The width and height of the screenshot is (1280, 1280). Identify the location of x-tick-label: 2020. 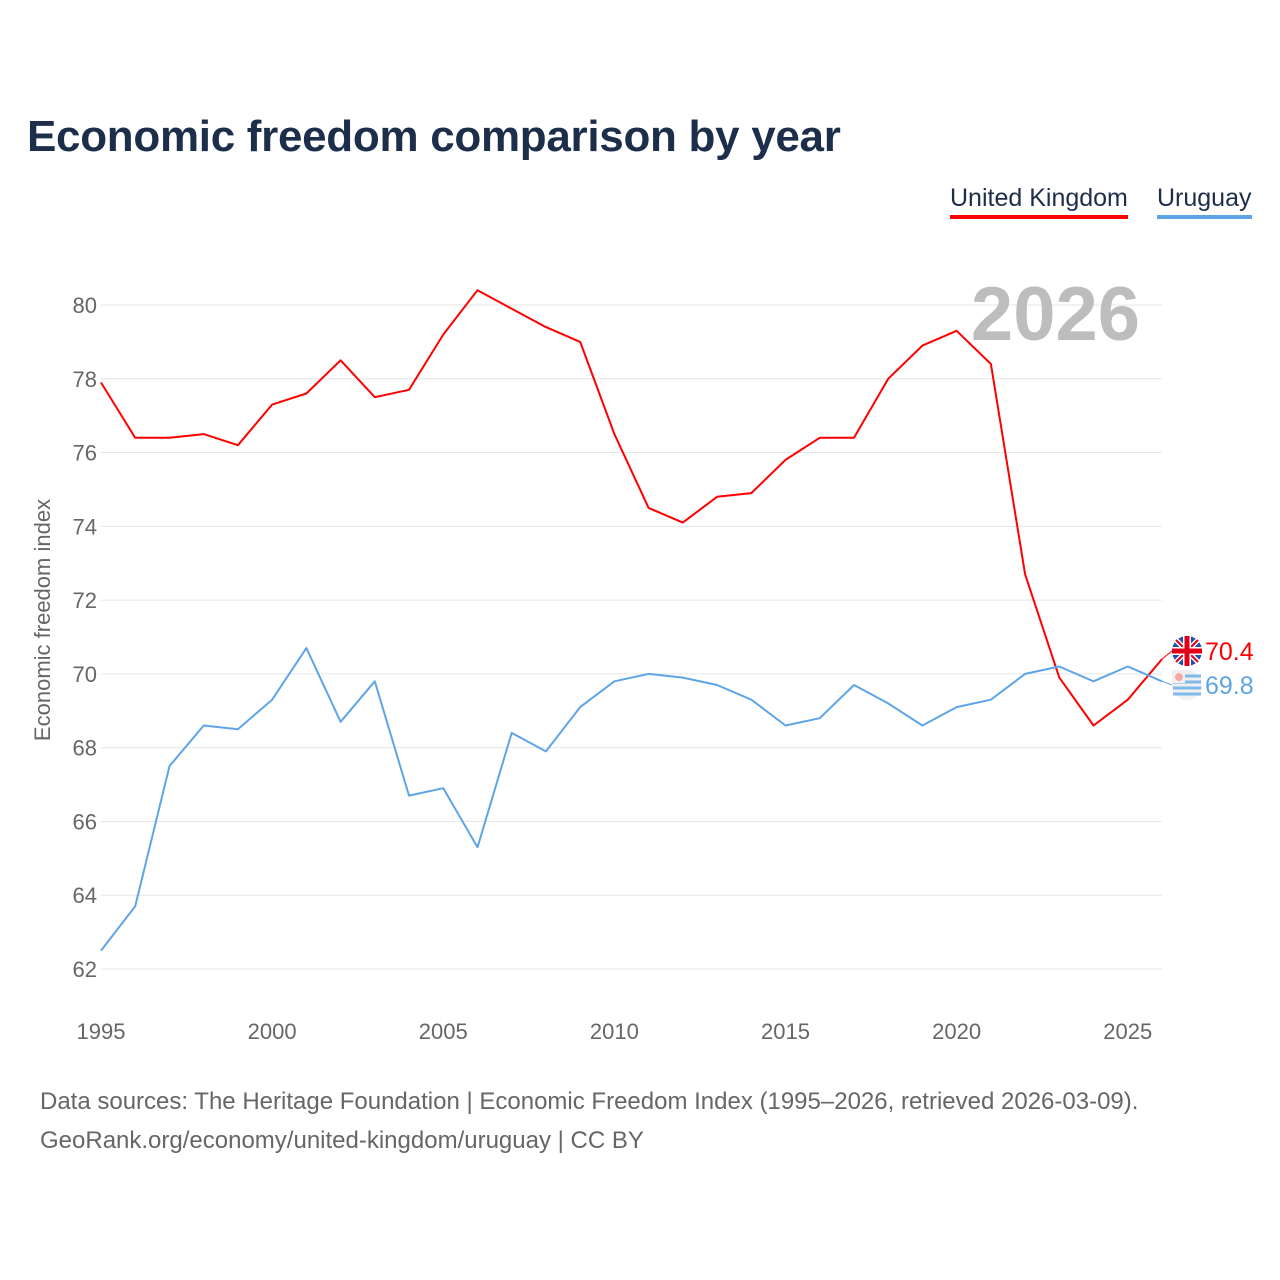
(956, 1031).